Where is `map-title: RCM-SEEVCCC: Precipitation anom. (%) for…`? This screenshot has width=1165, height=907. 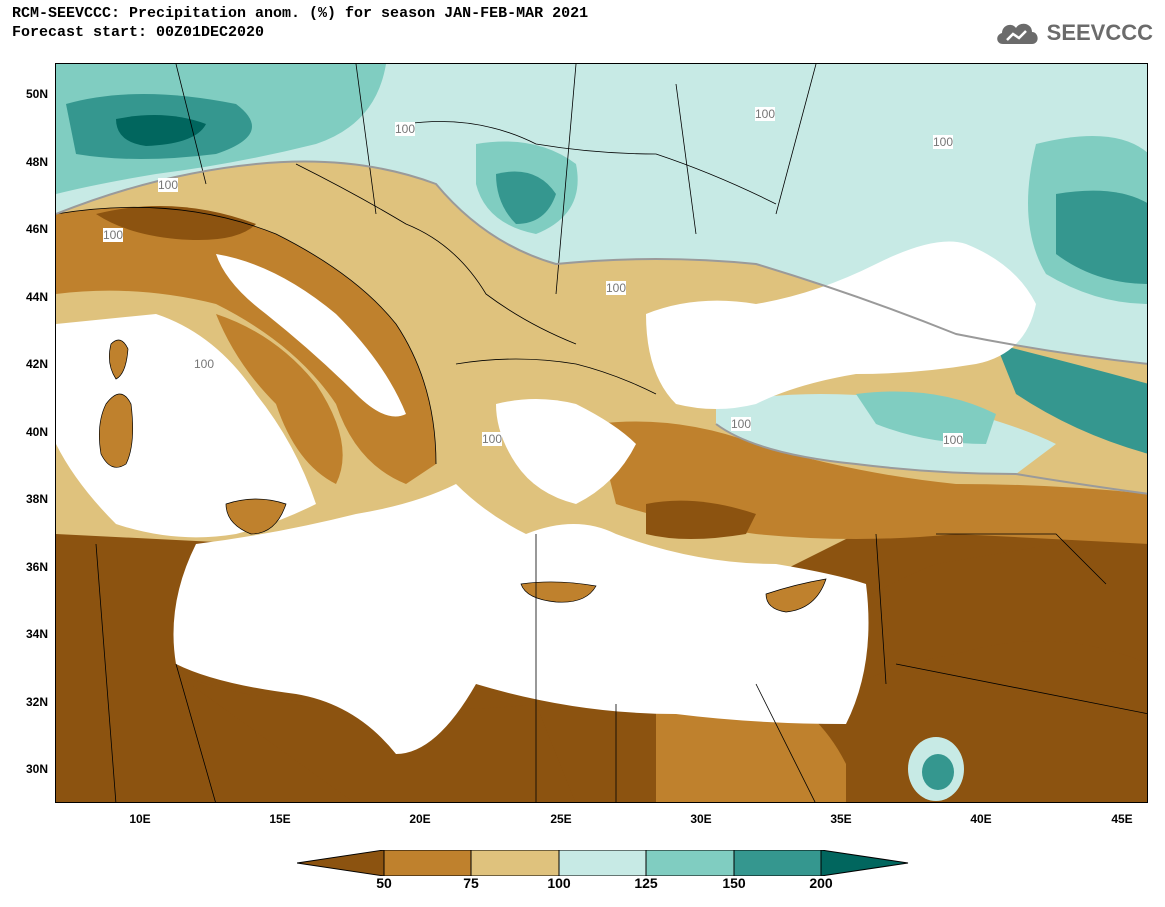 map-title: RCM-SEEVCCC: Precipitation anom. (%) for… is located at coordinates (300, 13).